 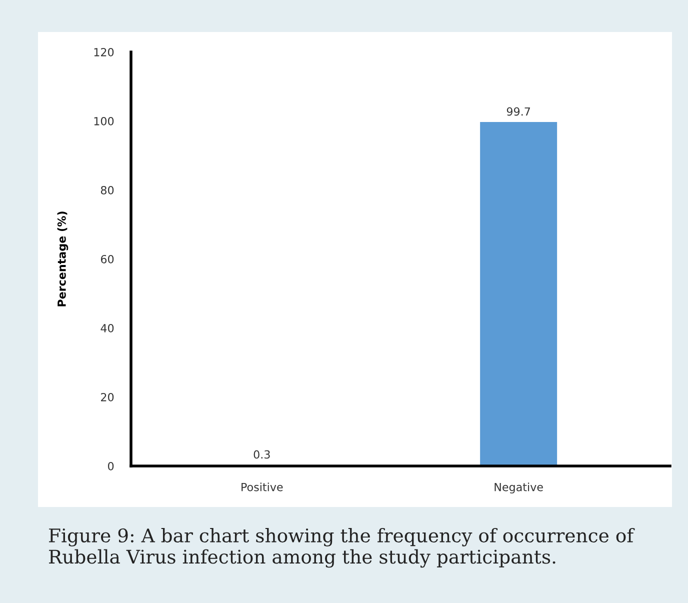 I want to click on y-tick-label: 100, so click(x=104, y=121).